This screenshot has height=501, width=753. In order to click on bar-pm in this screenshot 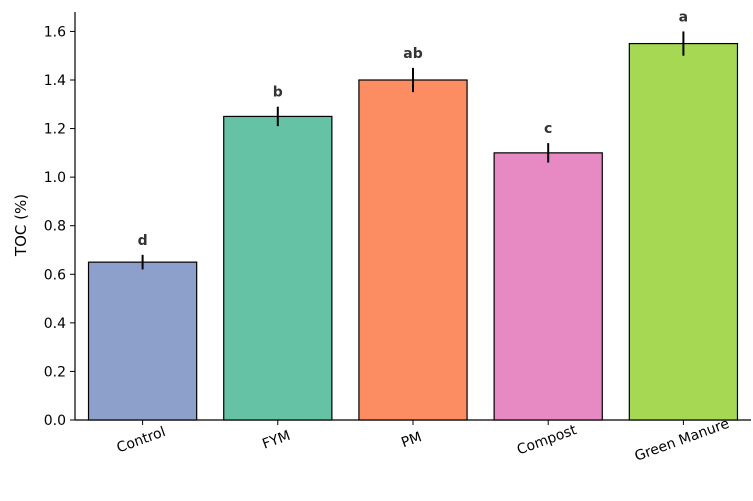, I will do `click(413, 250)`.